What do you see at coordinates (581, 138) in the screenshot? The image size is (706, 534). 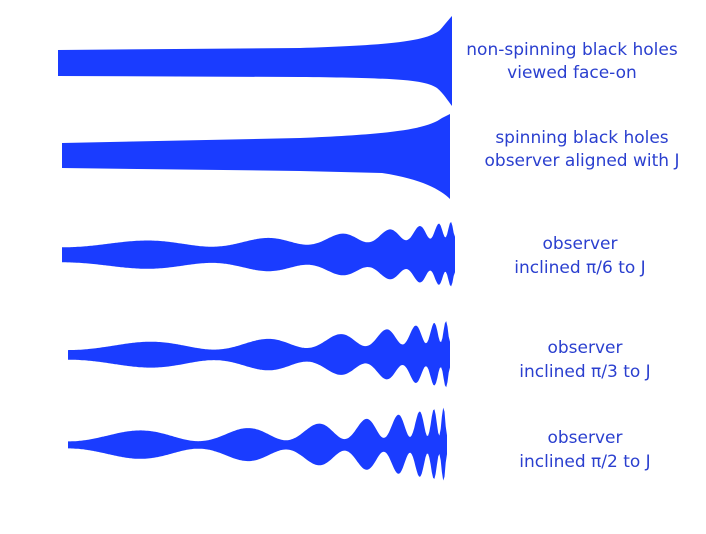 I see `label: spinning black holes` at bounding box center [581, 138].